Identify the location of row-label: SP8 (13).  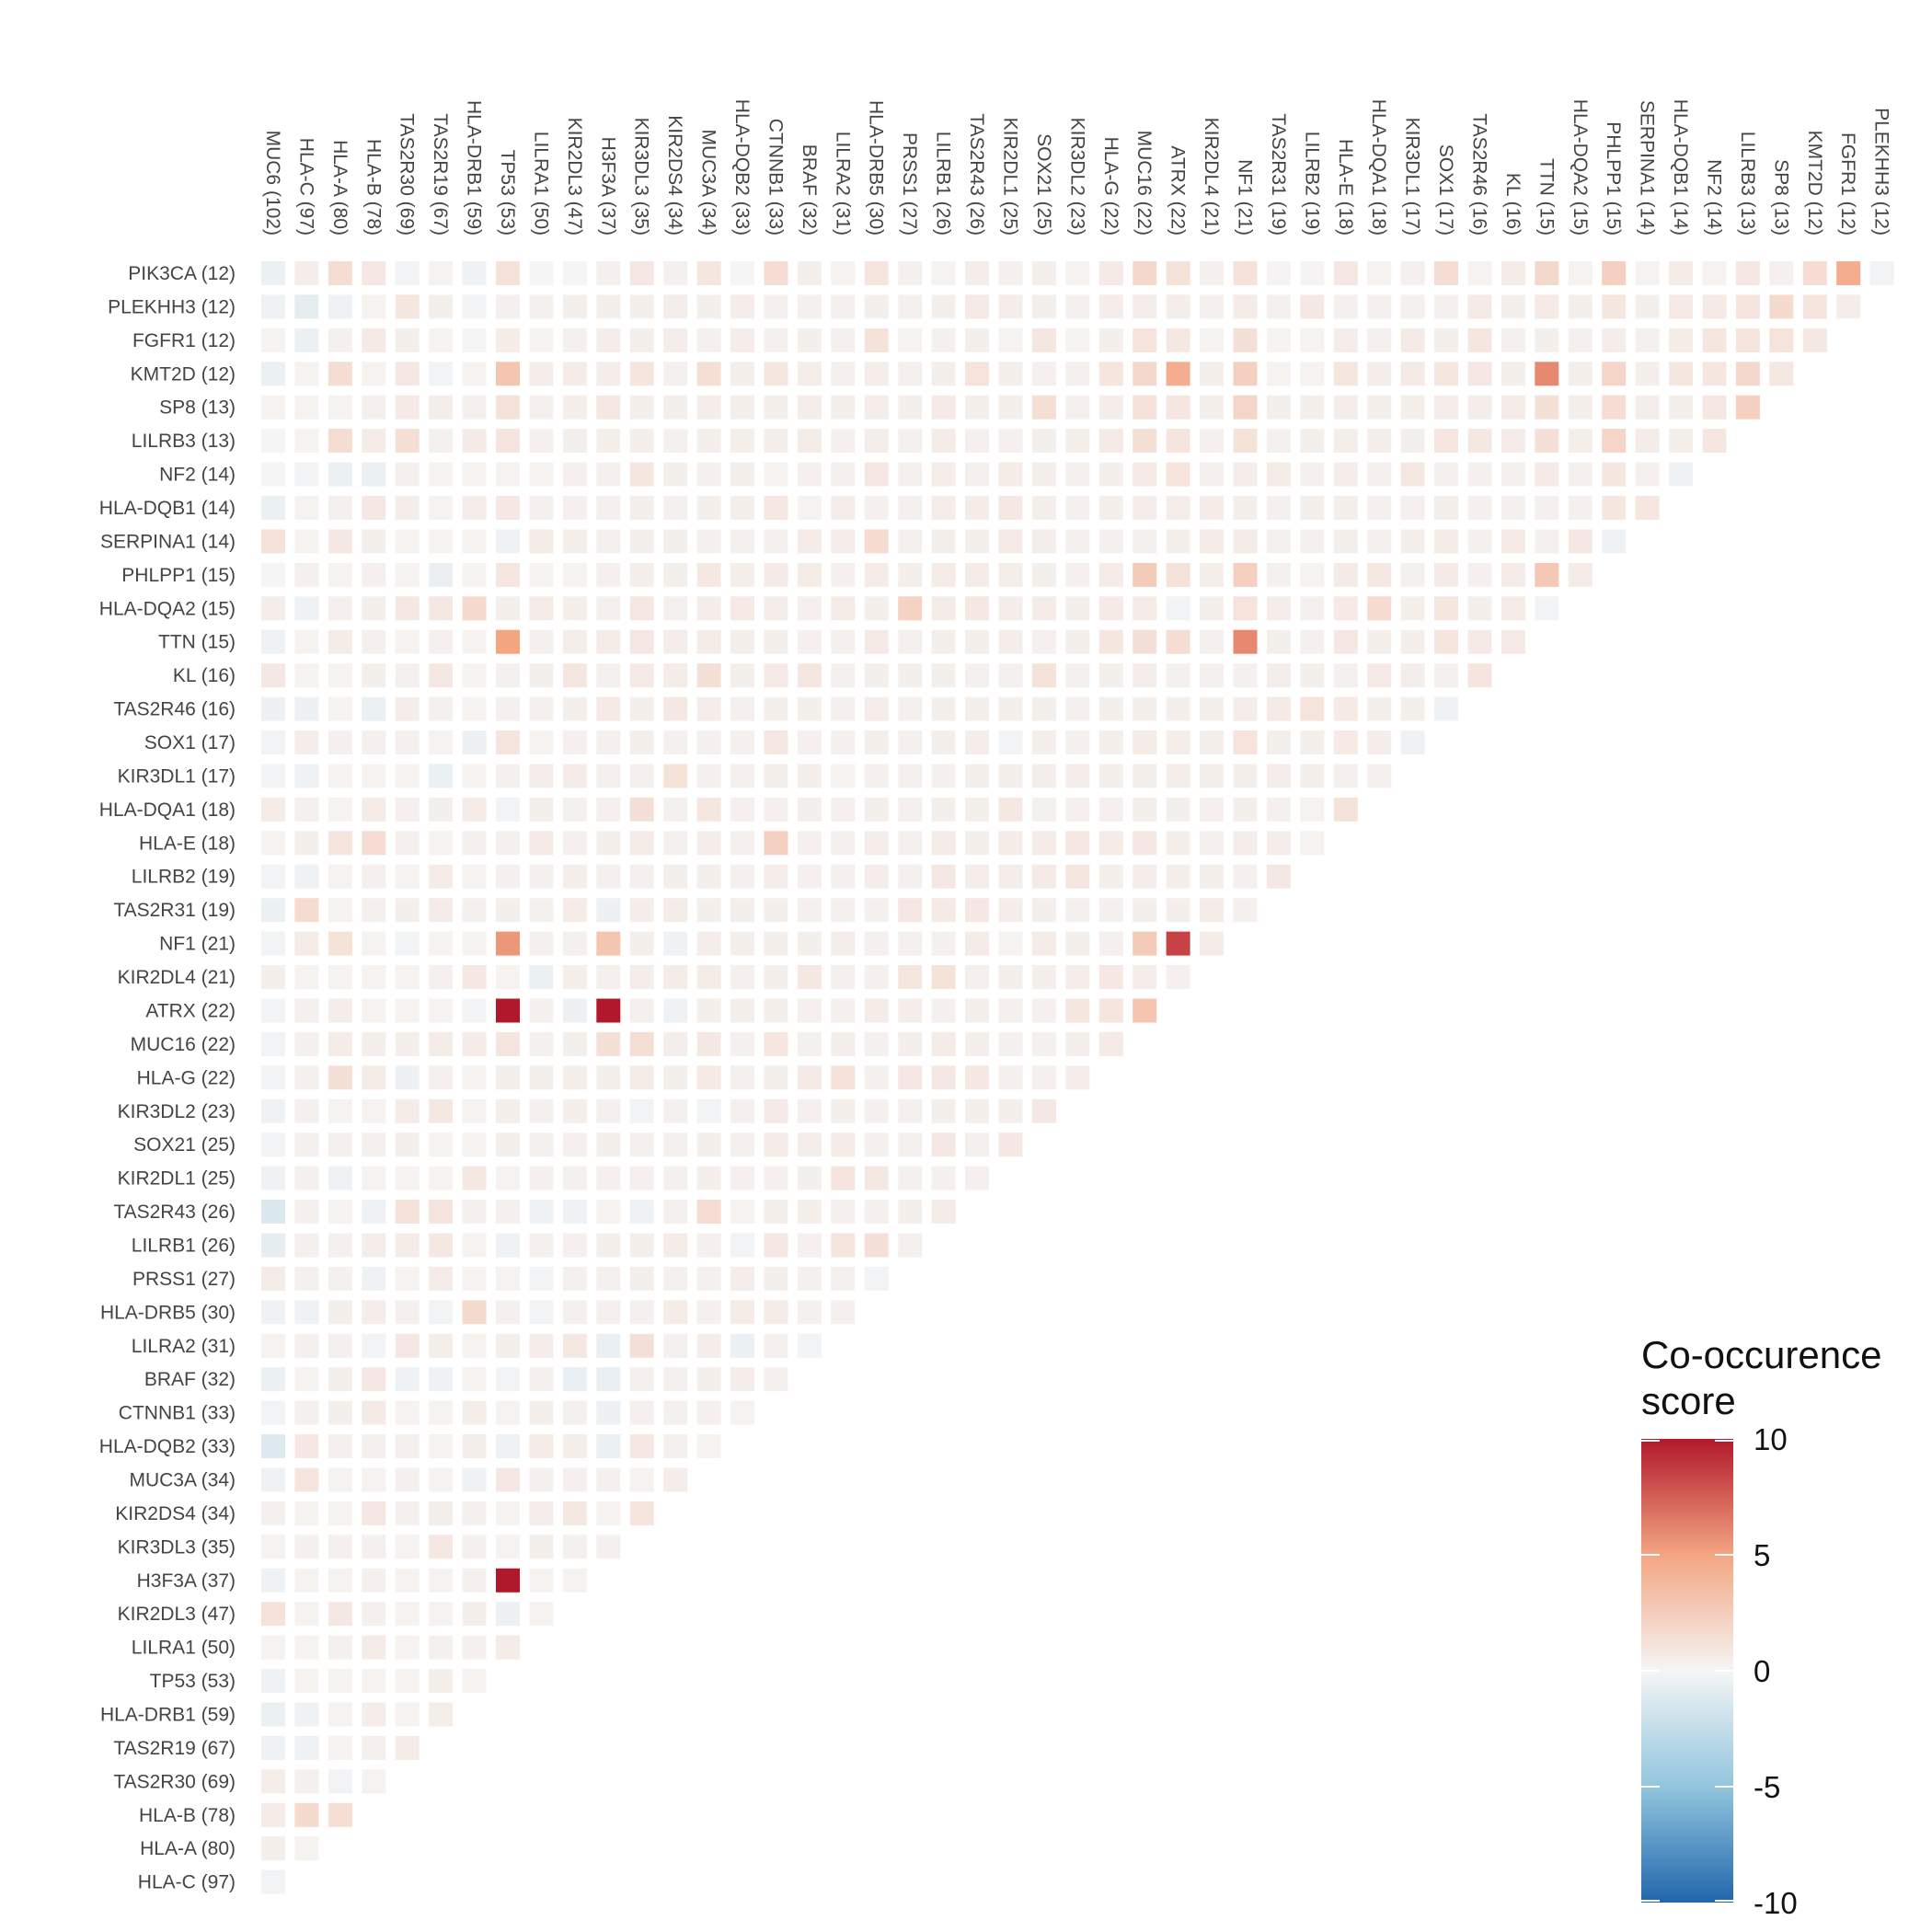
(197, 408).